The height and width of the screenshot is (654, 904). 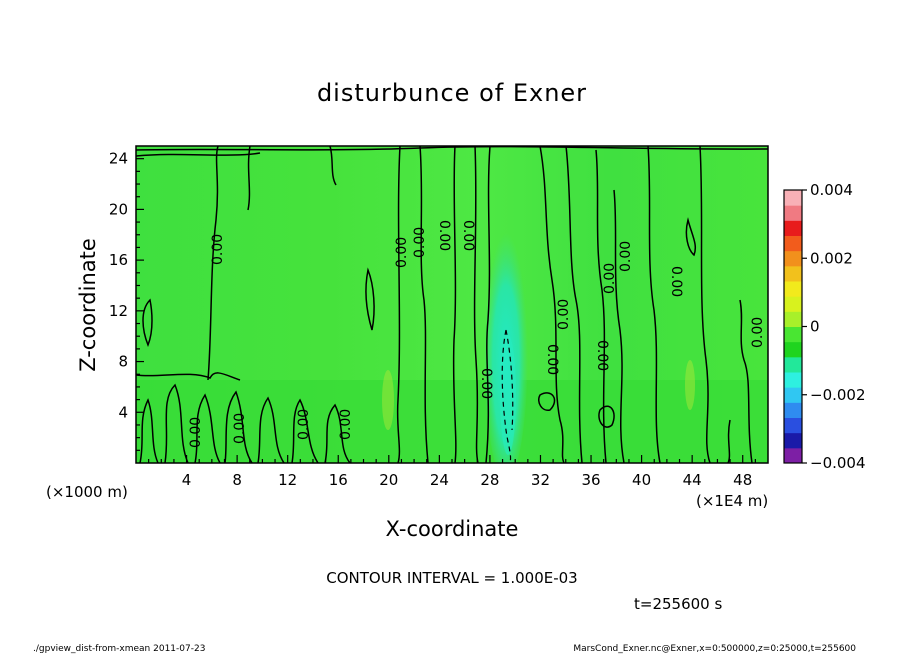 What do you see at coordinates (237, 480) in the screenshot?
I see `x-tick-label: 8` at bounding box center [237, 480].